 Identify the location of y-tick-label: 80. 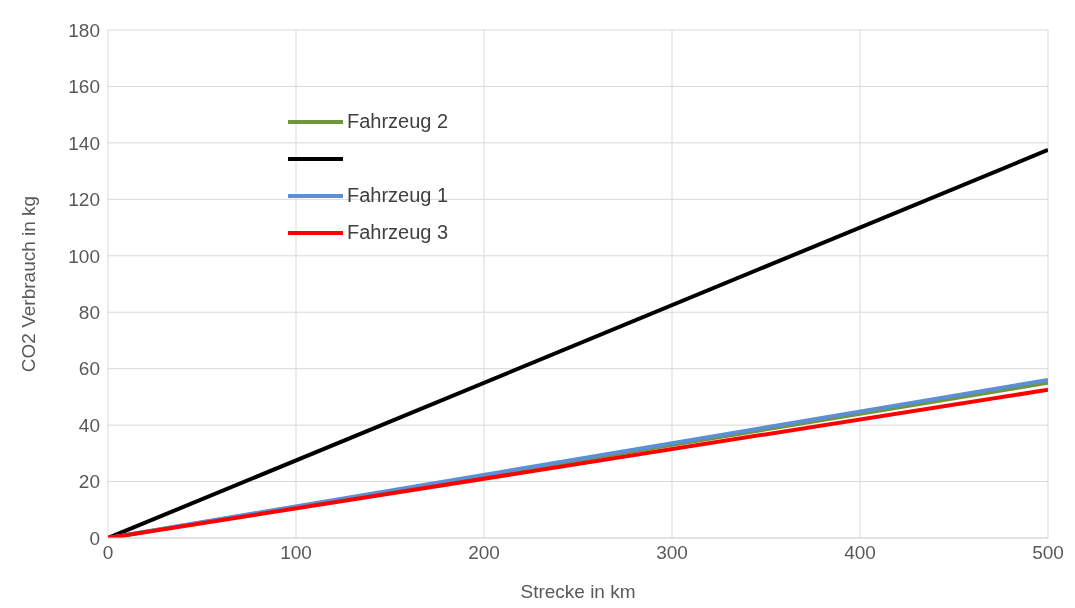
(89, 312).